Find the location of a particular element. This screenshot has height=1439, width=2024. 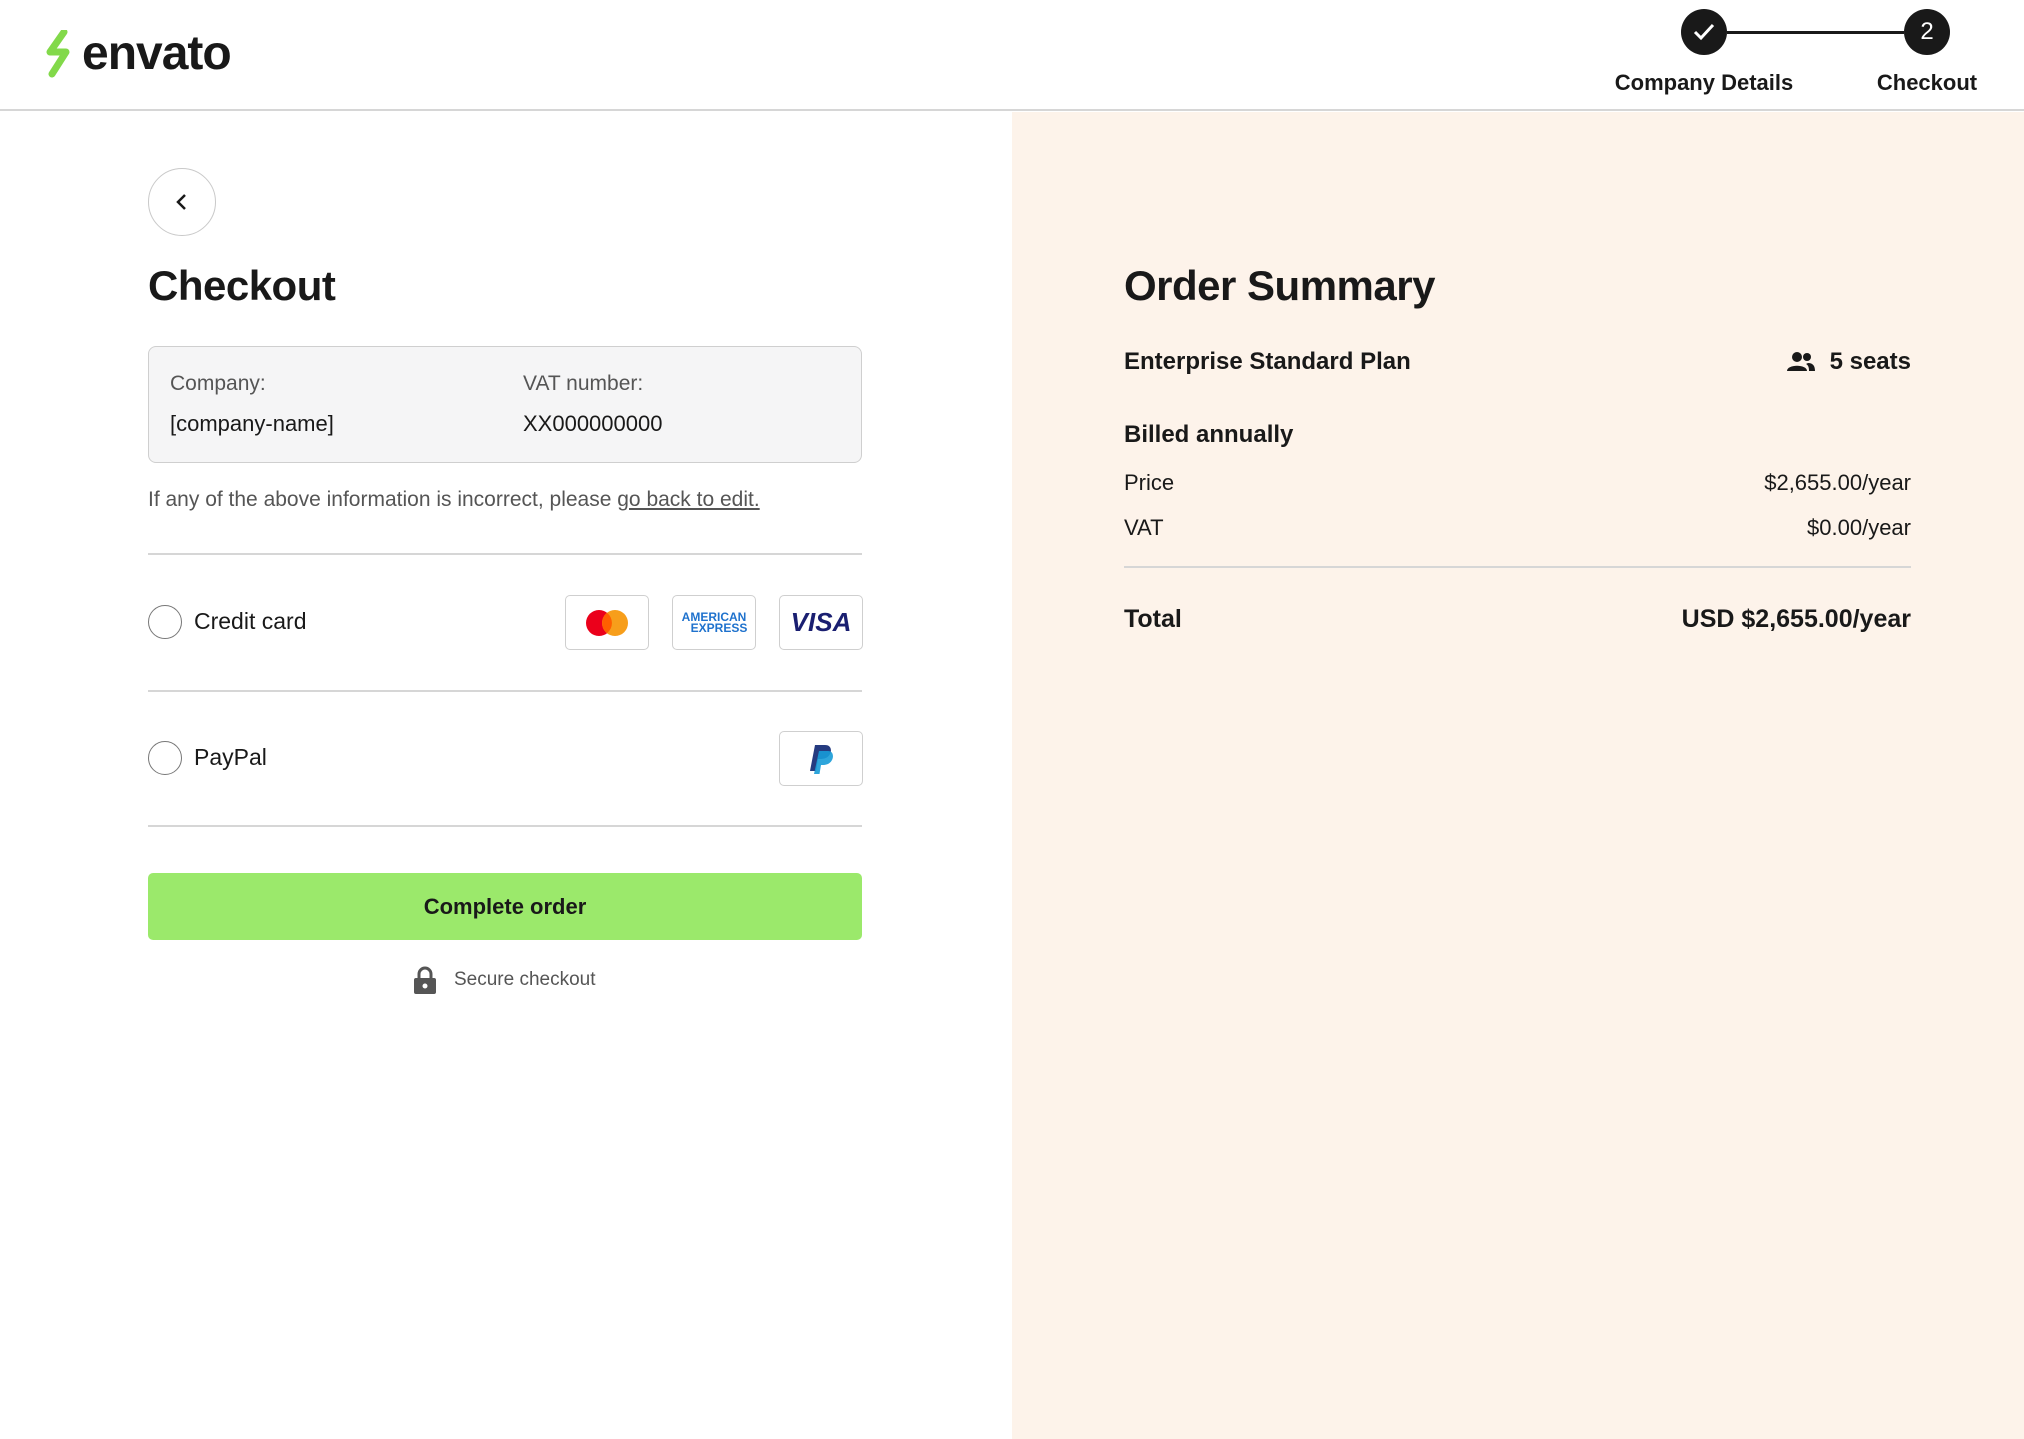

amex-line2: EXPRESS is located at coordinates (719, 627).